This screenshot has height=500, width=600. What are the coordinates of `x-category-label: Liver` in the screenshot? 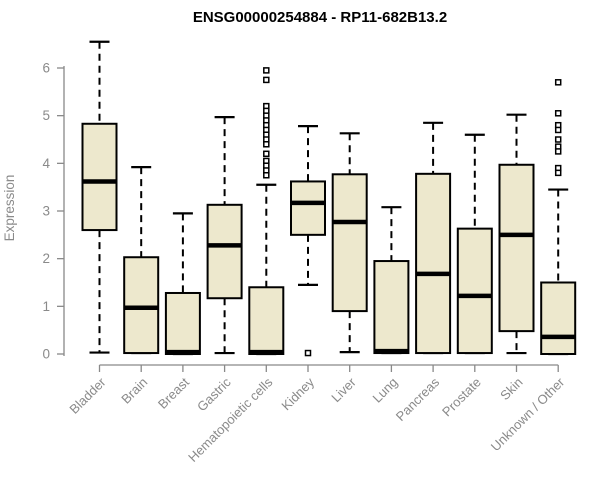 It's located at (343, 389).